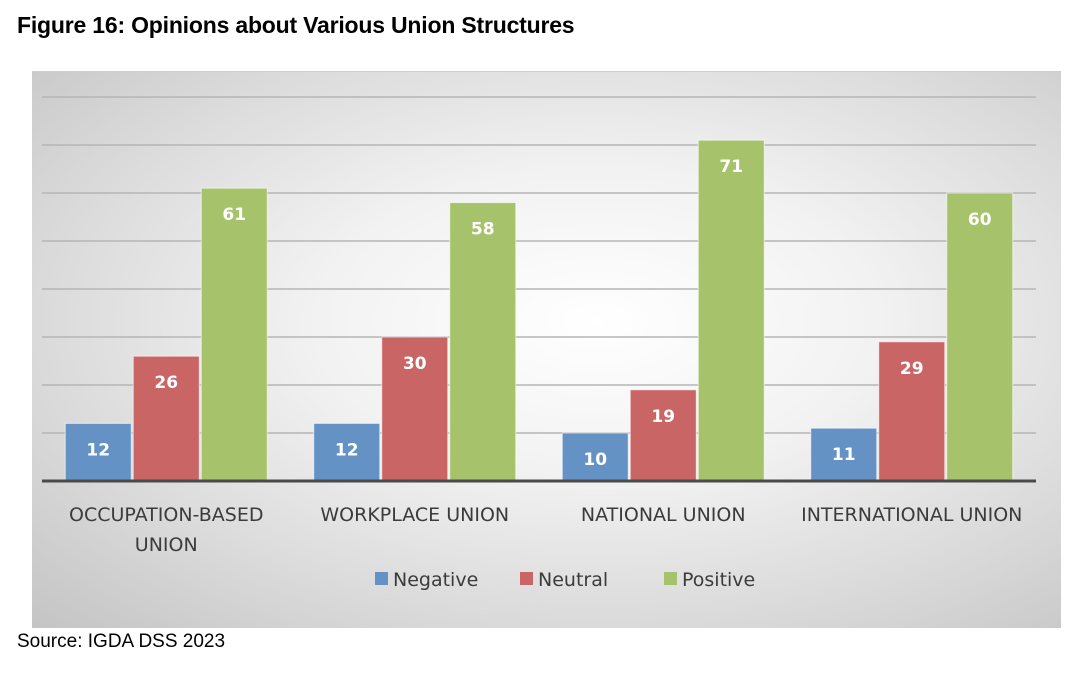  I want to click on legend-swatch-negative, so click(381, 578).